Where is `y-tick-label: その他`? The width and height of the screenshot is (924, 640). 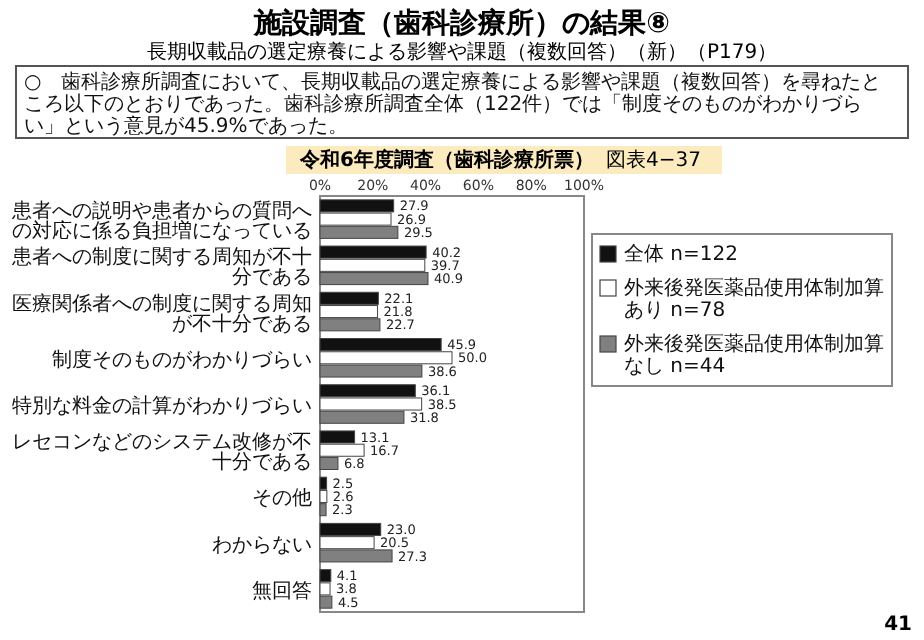
y-tick-label: その他 is located at coordinates (282, 498).